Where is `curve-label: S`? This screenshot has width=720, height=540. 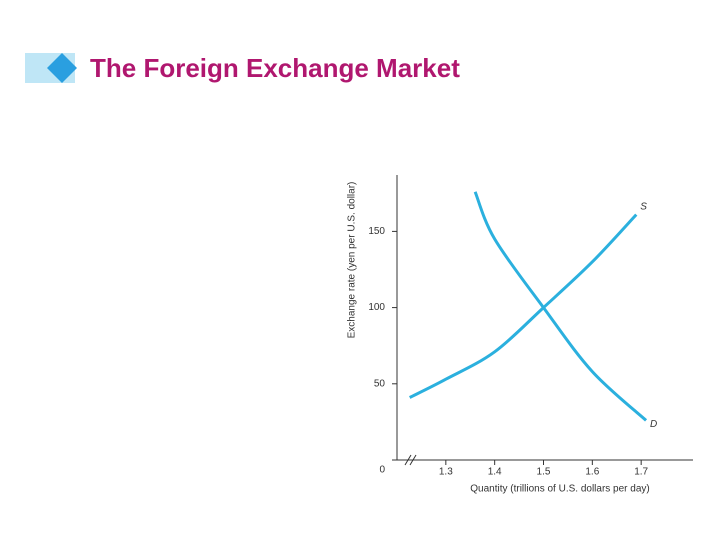
curve-label: S is located at coordinates (643, 206).